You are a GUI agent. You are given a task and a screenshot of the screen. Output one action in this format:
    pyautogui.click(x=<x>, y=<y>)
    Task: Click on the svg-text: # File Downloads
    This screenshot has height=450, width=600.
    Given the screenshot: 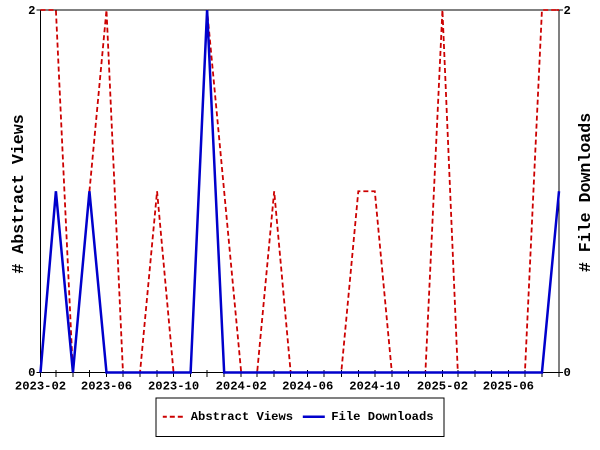 What is the action you would take?
    pyautogui.click(x=585, y=192)
    